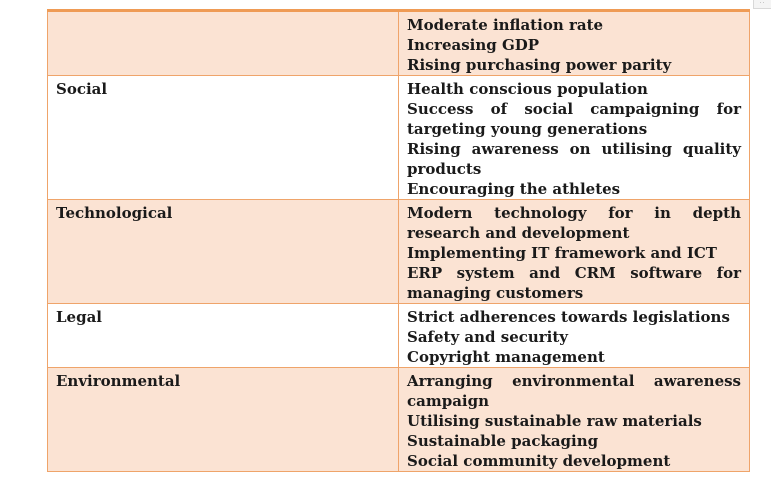  What do you see at coordinates (539, 65) in the screenshot?
I see `point-text: Rising purchasing power parity` at bounding box center [539, 65].